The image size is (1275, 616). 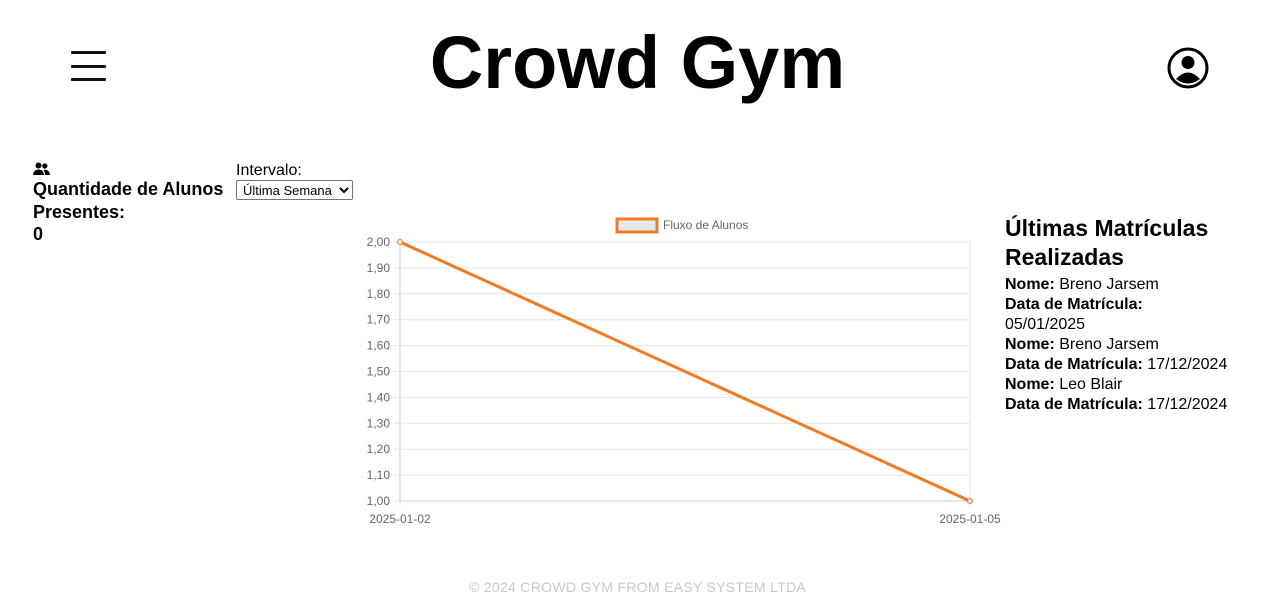 I want to click on footer-copyright: © 2024 CROWD GYM FROM EASY SYSTEM LTDA, so click(x=637, y=587).